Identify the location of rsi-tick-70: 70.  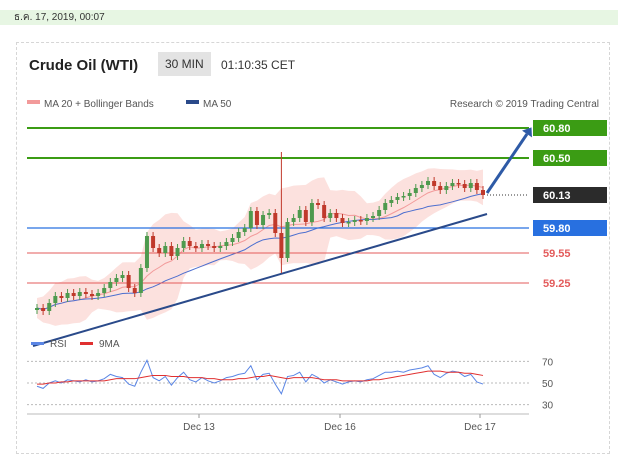
(548, 362).